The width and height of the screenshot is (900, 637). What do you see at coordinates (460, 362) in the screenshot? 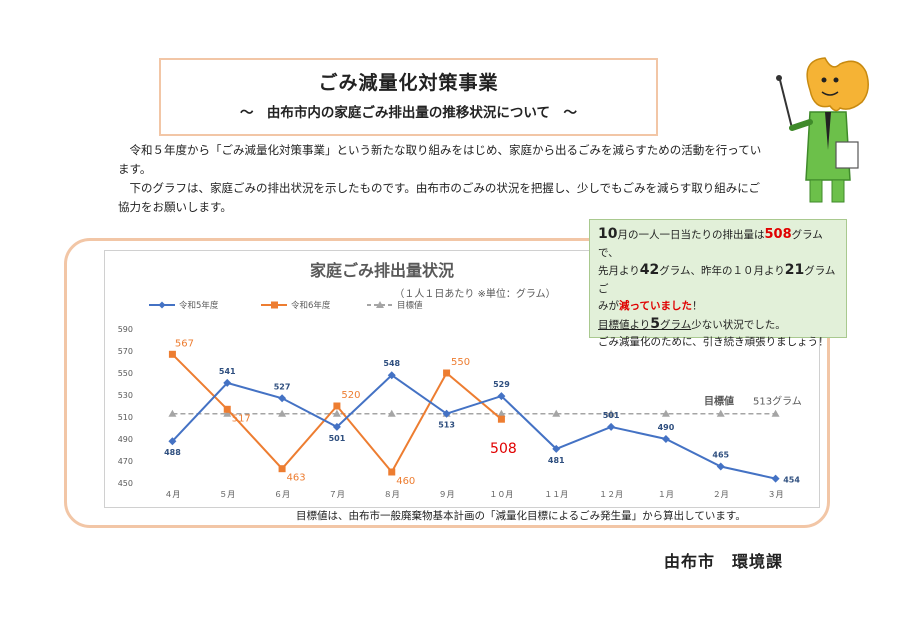
I see `data-label: 550` at bounding box center [460, 362].